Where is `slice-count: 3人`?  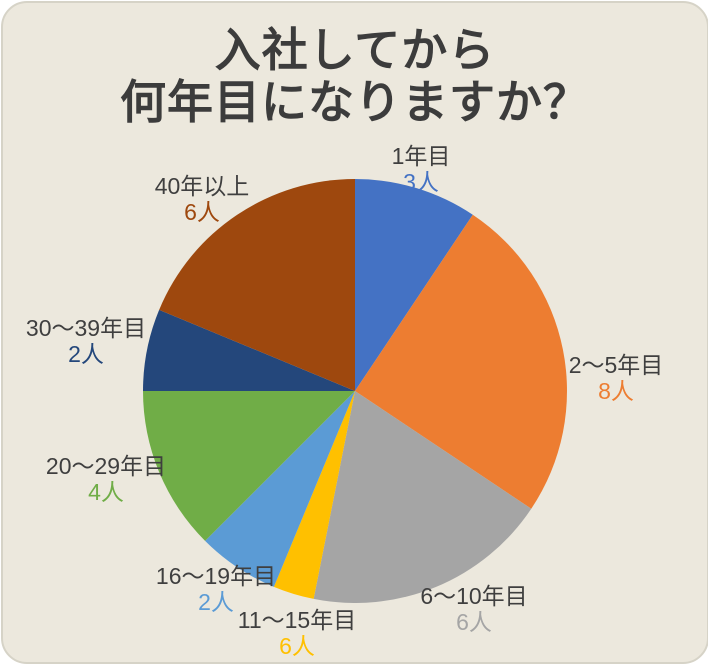 slice-count: 3人 is located at coordinates (421, 182).